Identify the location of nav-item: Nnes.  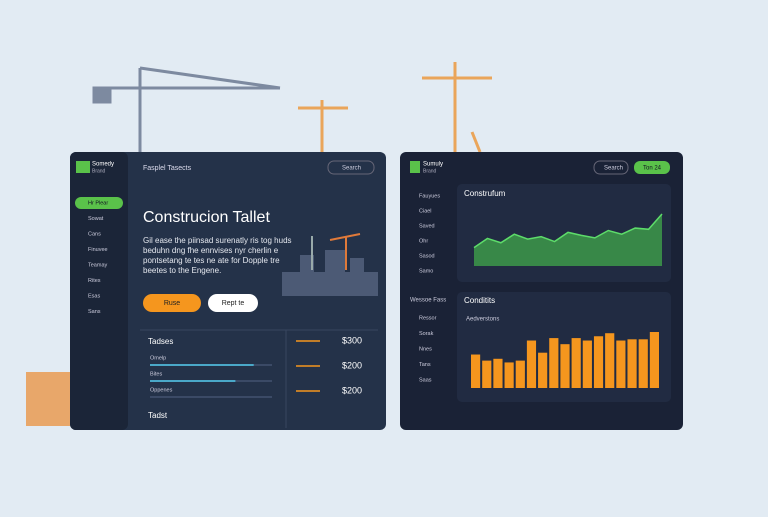
(425, 349).